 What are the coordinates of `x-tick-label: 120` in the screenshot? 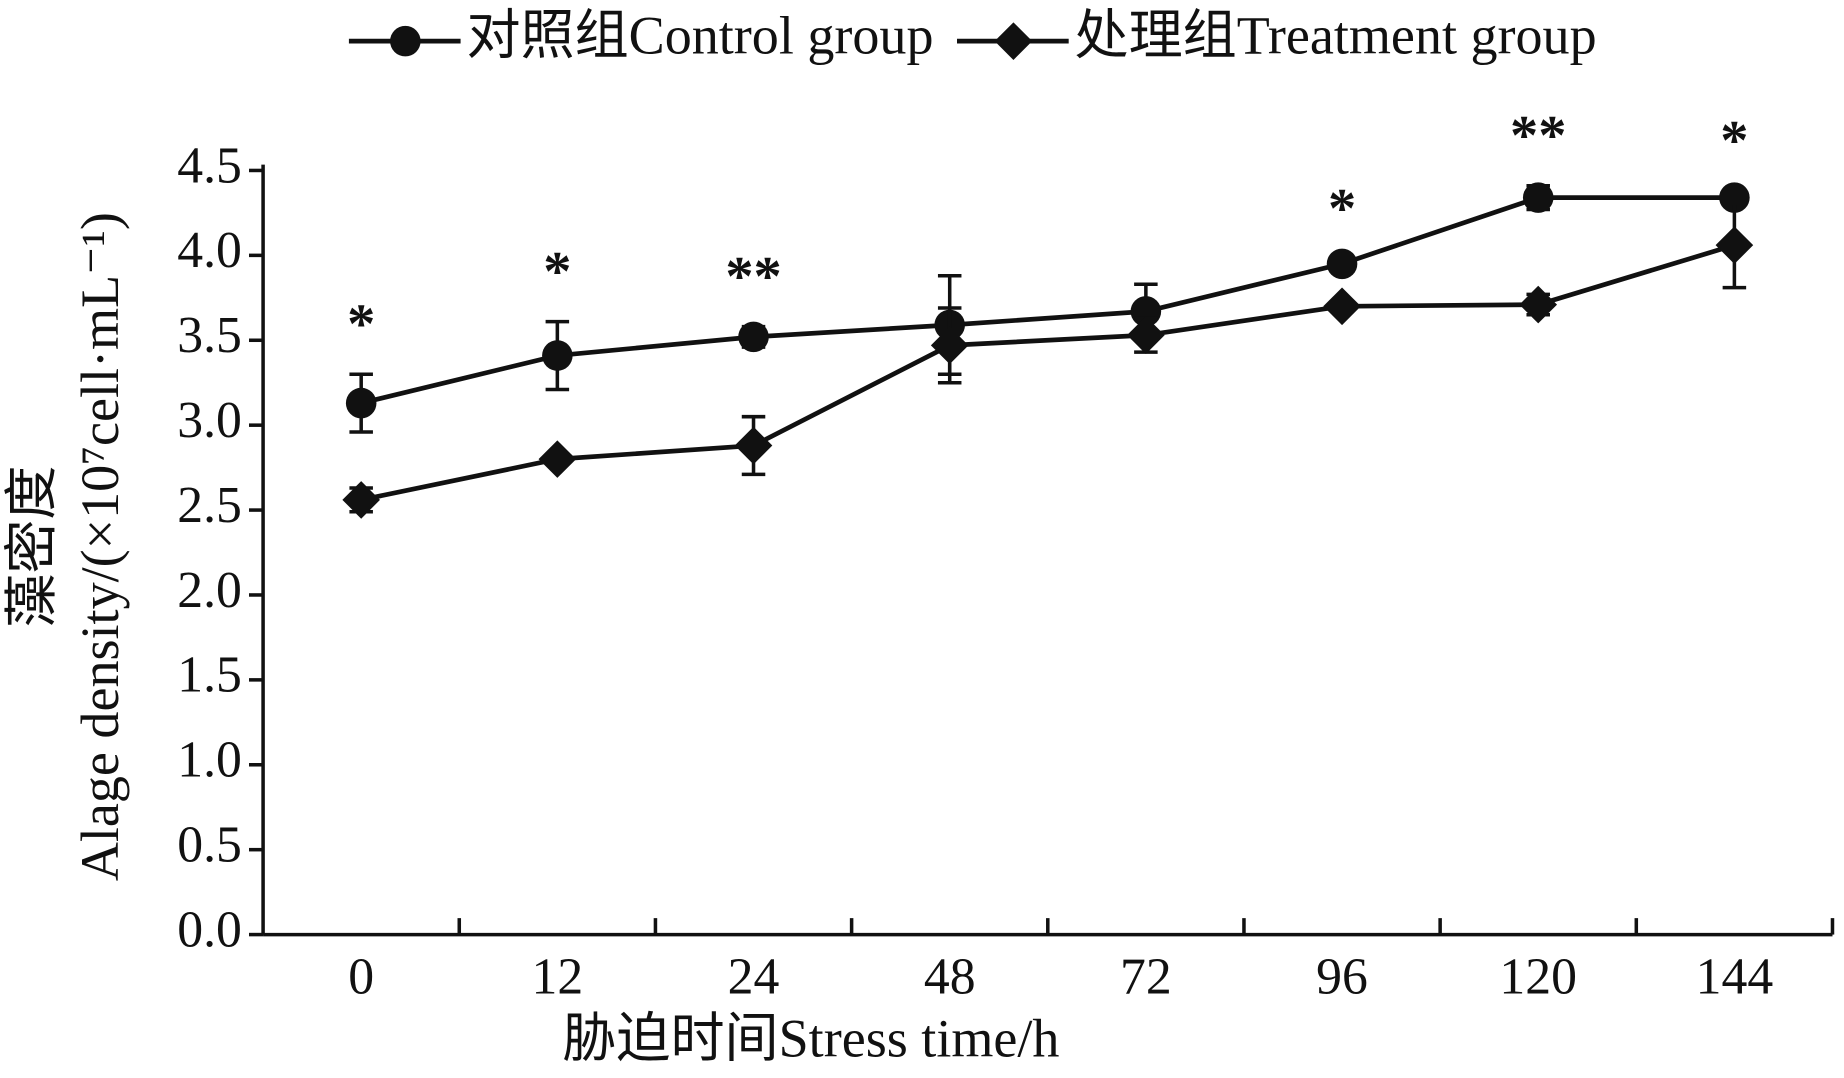 It's located at (1538, 976).